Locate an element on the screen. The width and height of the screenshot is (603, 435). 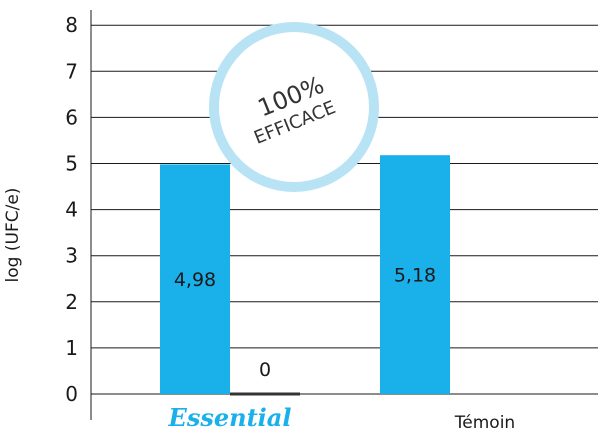
y-tick-label: 4 is located at coordinates (71, 210).